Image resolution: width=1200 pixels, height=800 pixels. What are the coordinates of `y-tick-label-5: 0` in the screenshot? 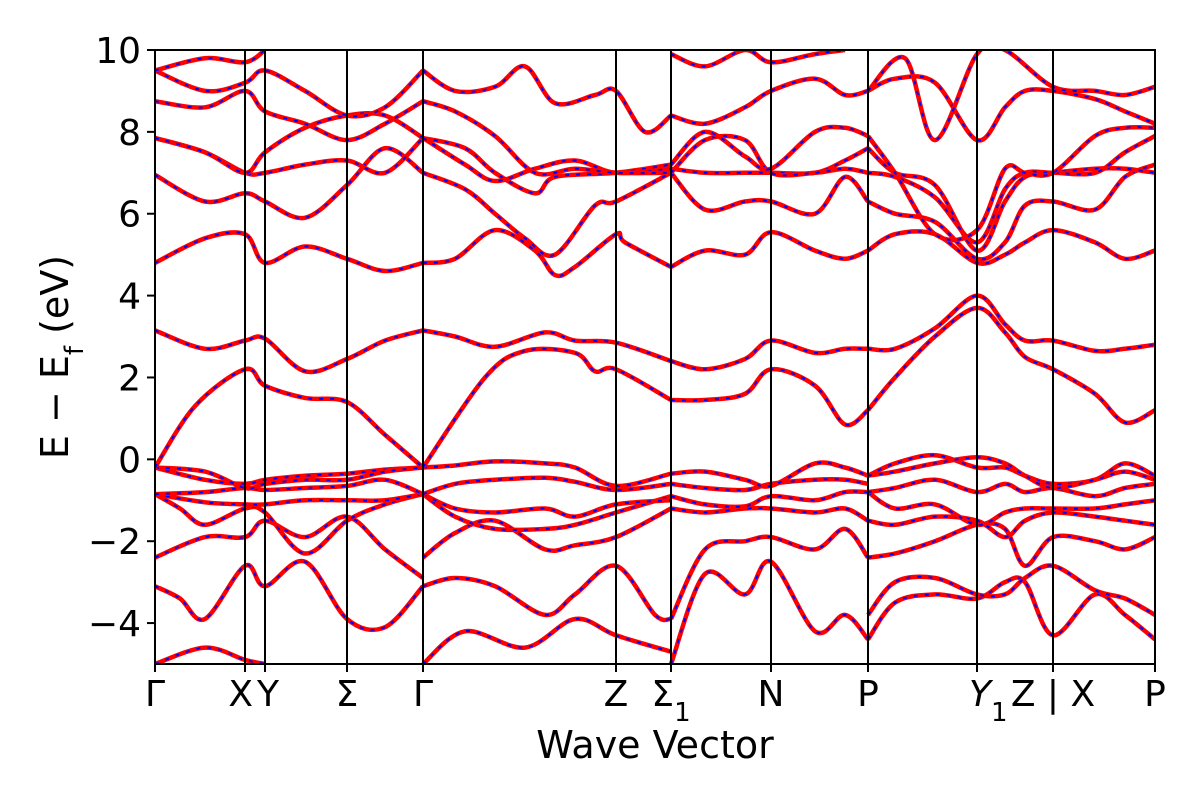 It's located at (129, 460).